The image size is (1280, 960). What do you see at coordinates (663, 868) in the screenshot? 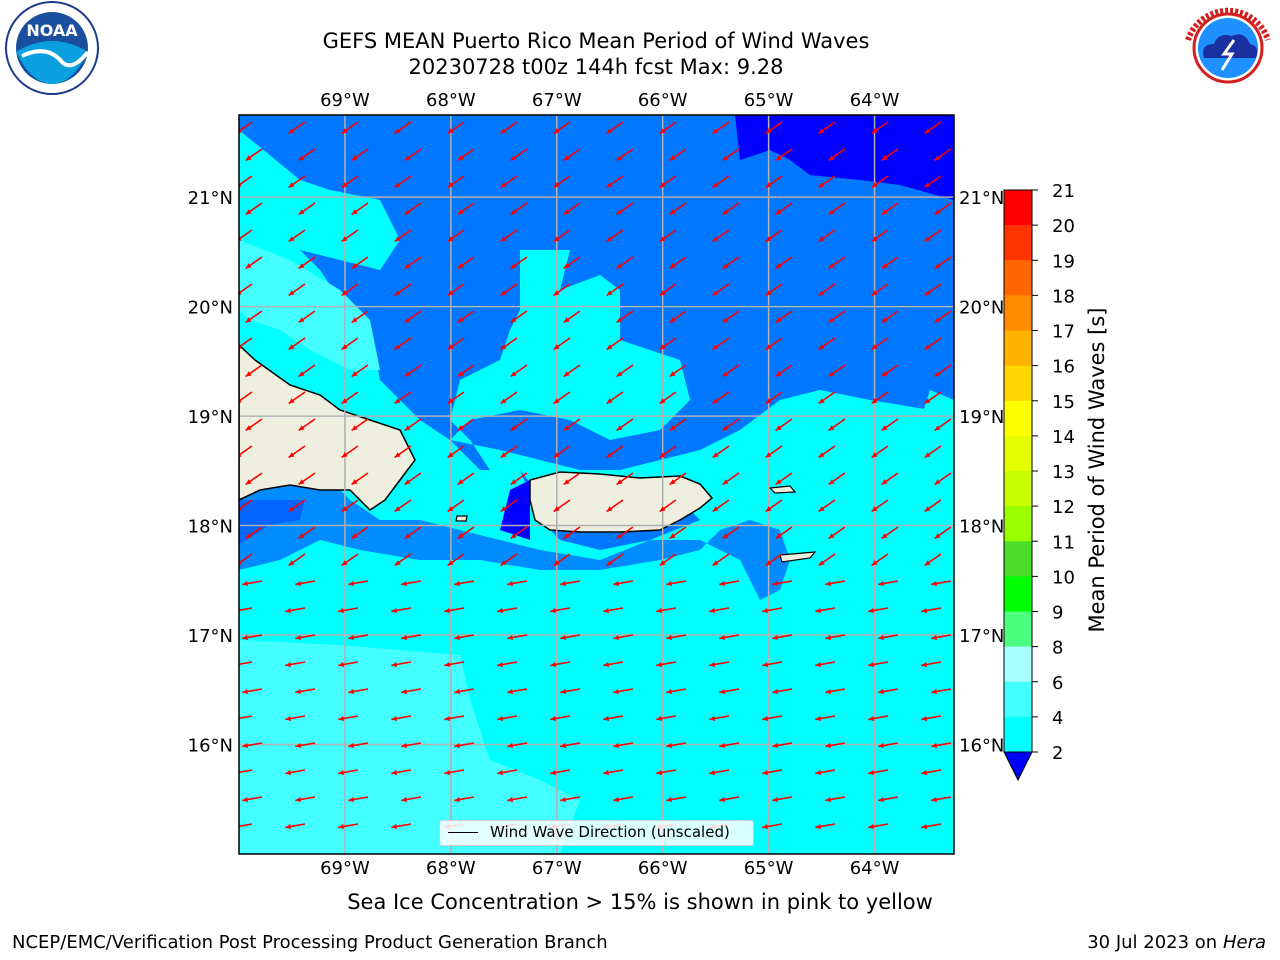
I see `lon-tick-bottom: 66°W` at bounding box center [663, 868].